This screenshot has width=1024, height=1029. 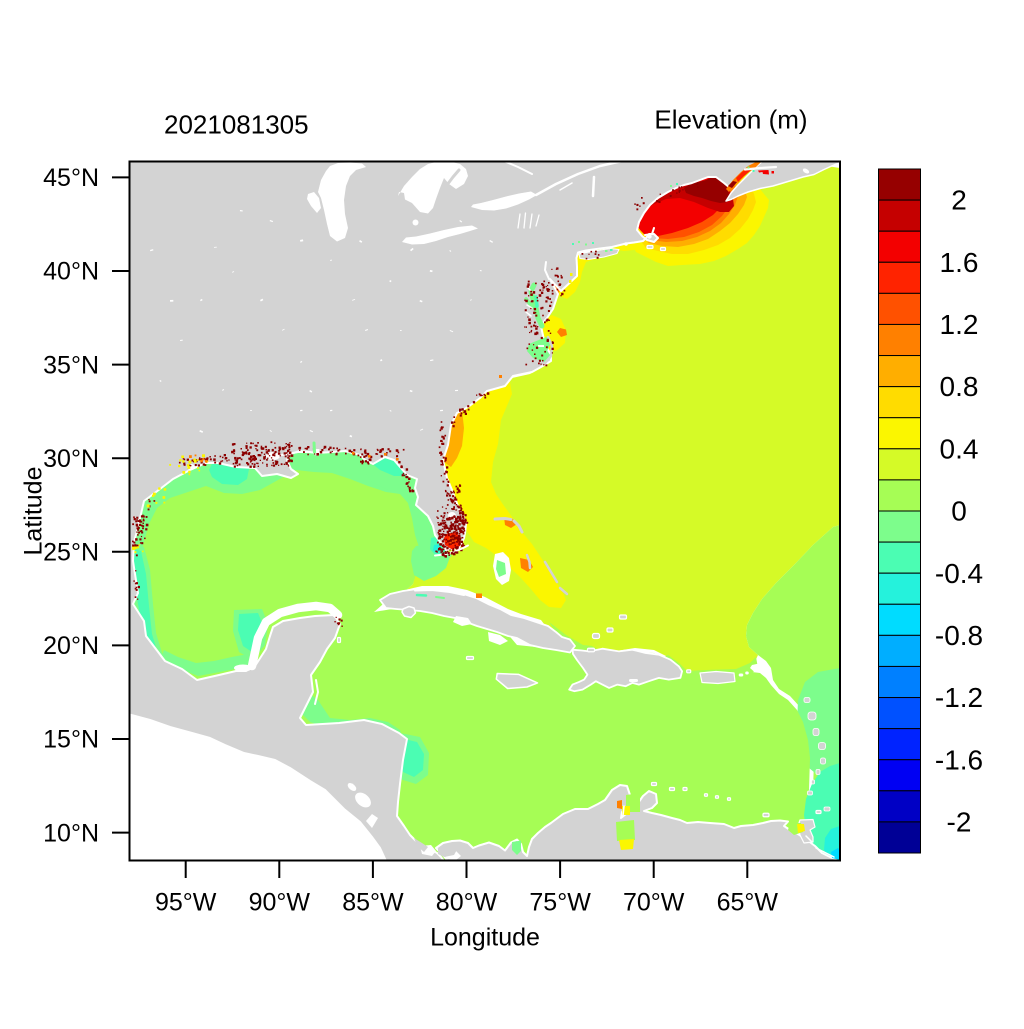 What do you see at coordinates (959, 324) in the screenshot?
I see `svg-text: 1.2` at bounding box center [959, 324].